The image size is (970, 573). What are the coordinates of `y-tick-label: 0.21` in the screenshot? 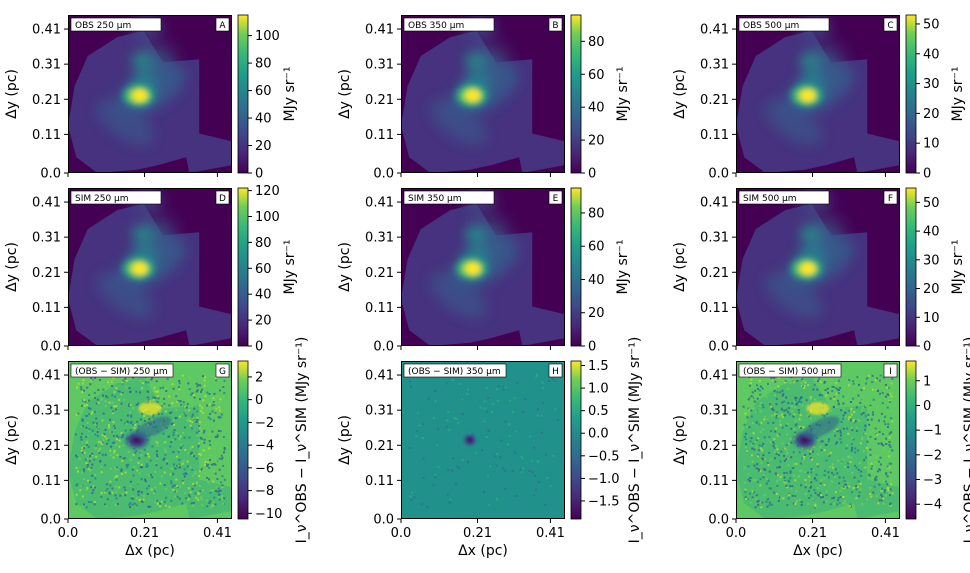 It's located at (714, 273).